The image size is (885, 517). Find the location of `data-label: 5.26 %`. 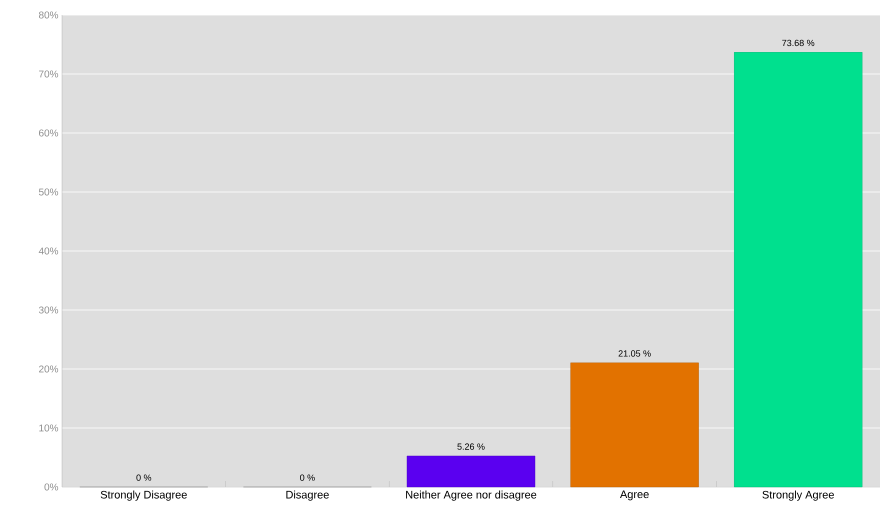

data-label: 5.26 % is located at coordinates (471, 446).